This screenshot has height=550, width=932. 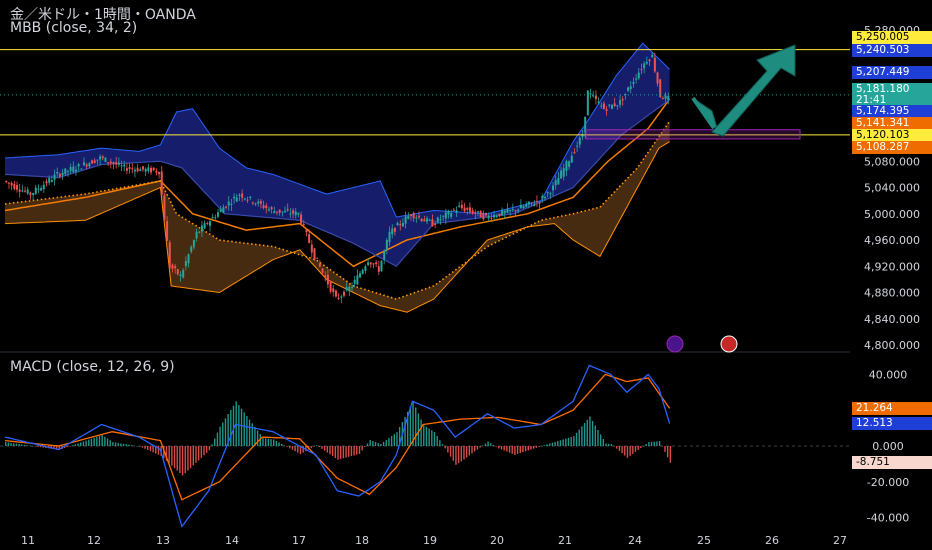 I want to click on x-tick-label: 18, so click(x=362, y=540).